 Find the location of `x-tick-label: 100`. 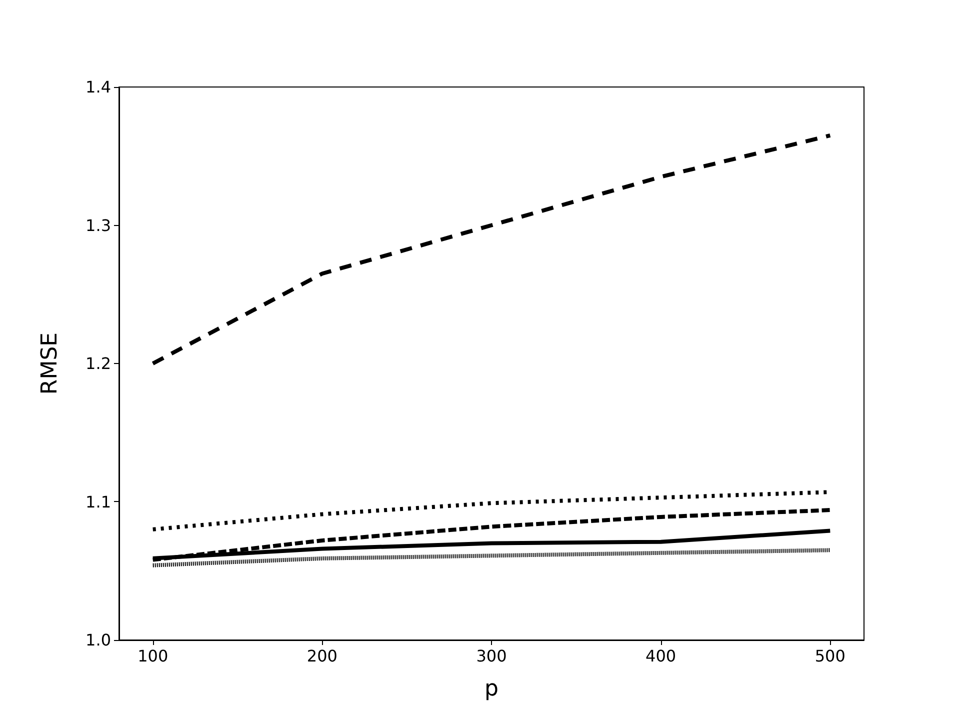

x-tick-label: 100 is located at coordinates (153, 656).